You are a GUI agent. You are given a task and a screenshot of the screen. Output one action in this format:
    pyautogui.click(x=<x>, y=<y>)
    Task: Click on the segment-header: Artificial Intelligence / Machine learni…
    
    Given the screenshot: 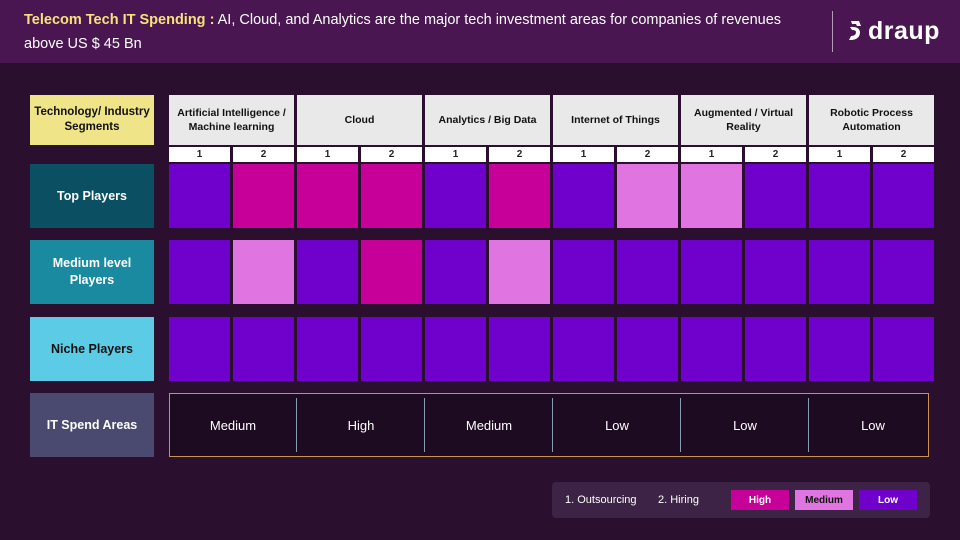 What is the action you would take?
    pyautogui.click(x=231, y=120)
    